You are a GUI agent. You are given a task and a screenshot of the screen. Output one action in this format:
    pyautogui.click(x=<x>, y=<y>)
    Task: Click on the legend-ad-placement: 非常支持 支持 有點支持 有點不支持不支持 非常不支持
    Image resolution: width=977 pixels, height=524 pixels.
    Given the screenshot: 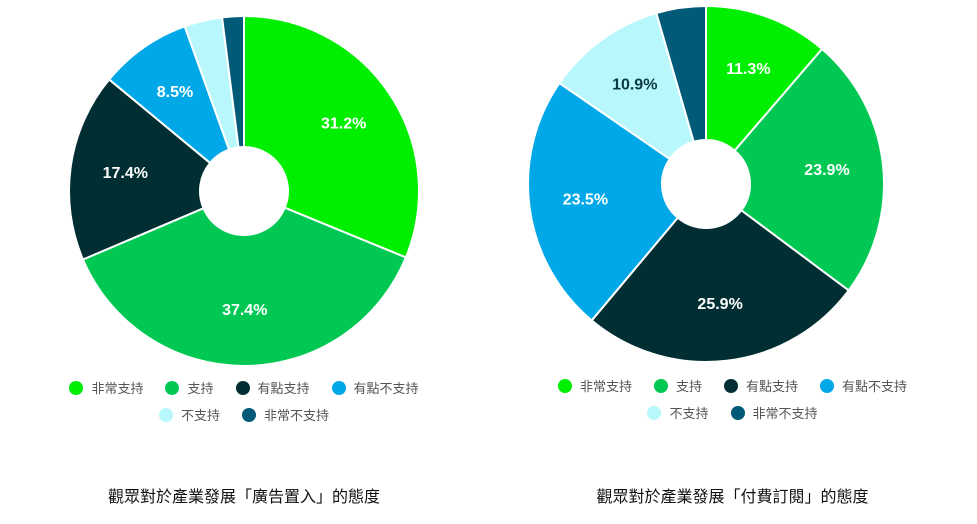 What is the action you would take?
    pyautogui.click(x=244, y=401)
    